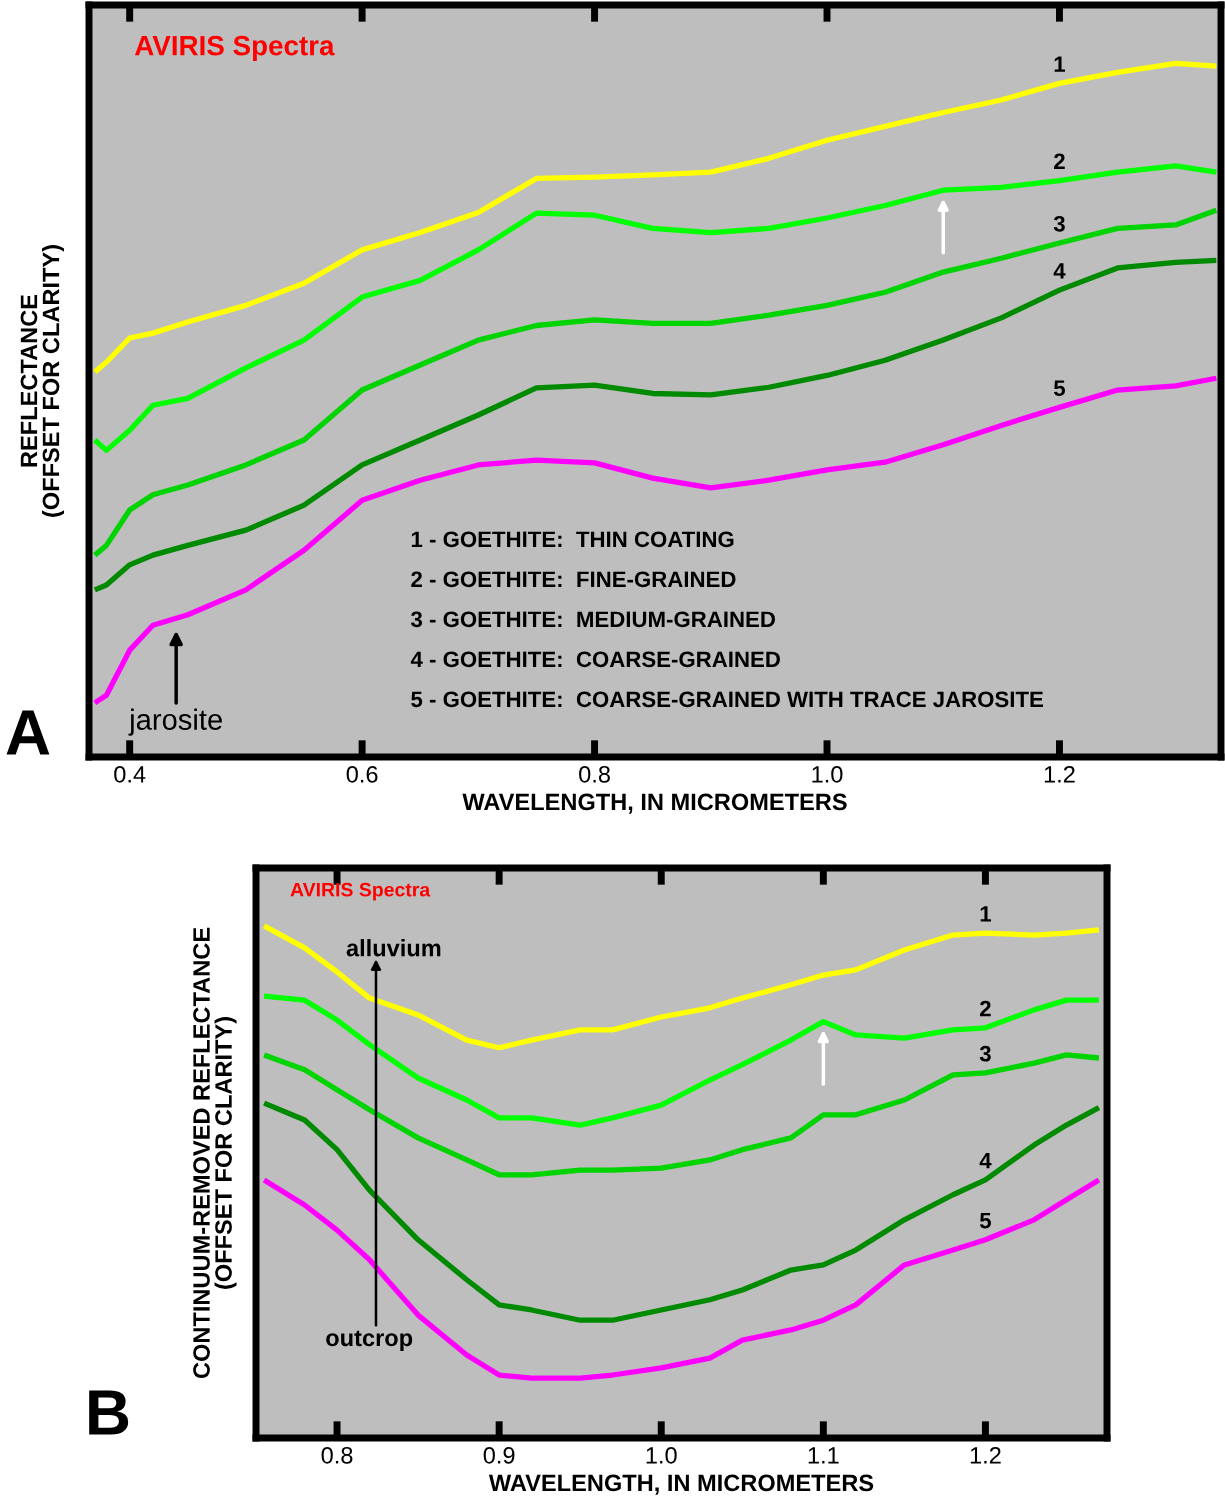  Describe the element at coordinates (109, 1412) in the screenshot. I see `text: B` at that location.